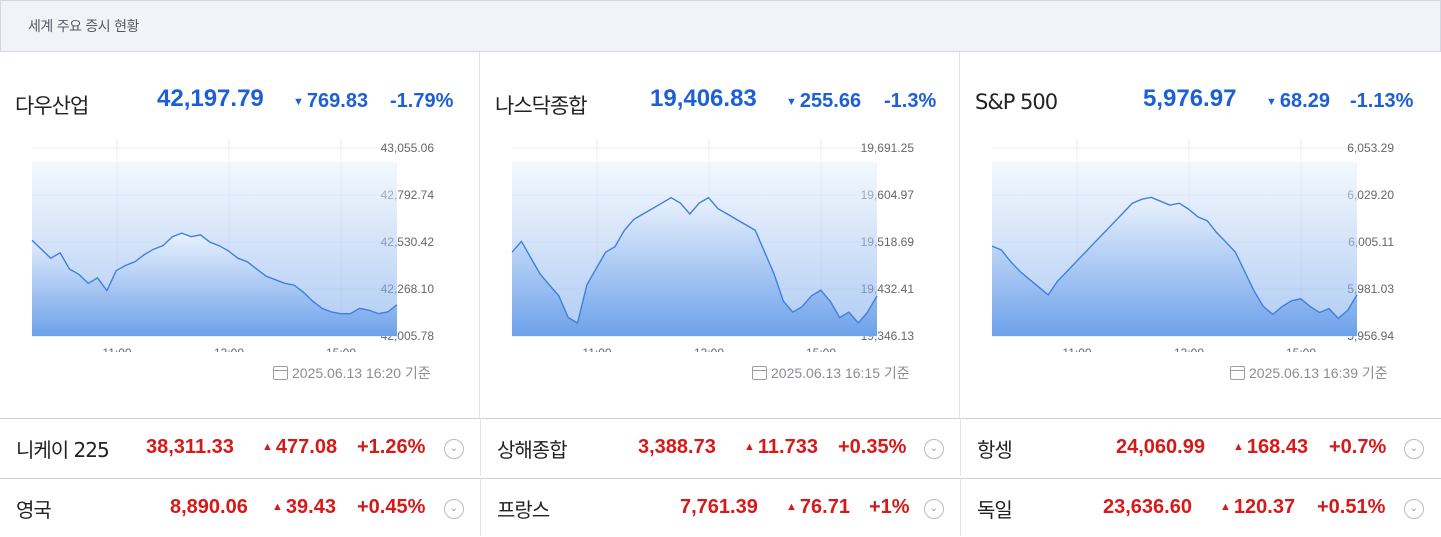 Image resolution: width=1441 pixels, height=537 pixels. Describe the element at coordinates (331, 101) in the screenshot. I see `index-change: ▼ 769.83` at that location.